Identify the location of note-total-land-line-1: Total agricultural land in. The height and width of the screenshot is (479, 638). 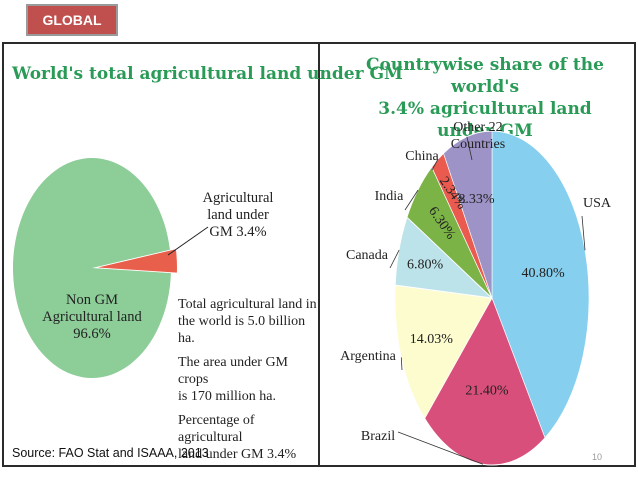
(247, 304).